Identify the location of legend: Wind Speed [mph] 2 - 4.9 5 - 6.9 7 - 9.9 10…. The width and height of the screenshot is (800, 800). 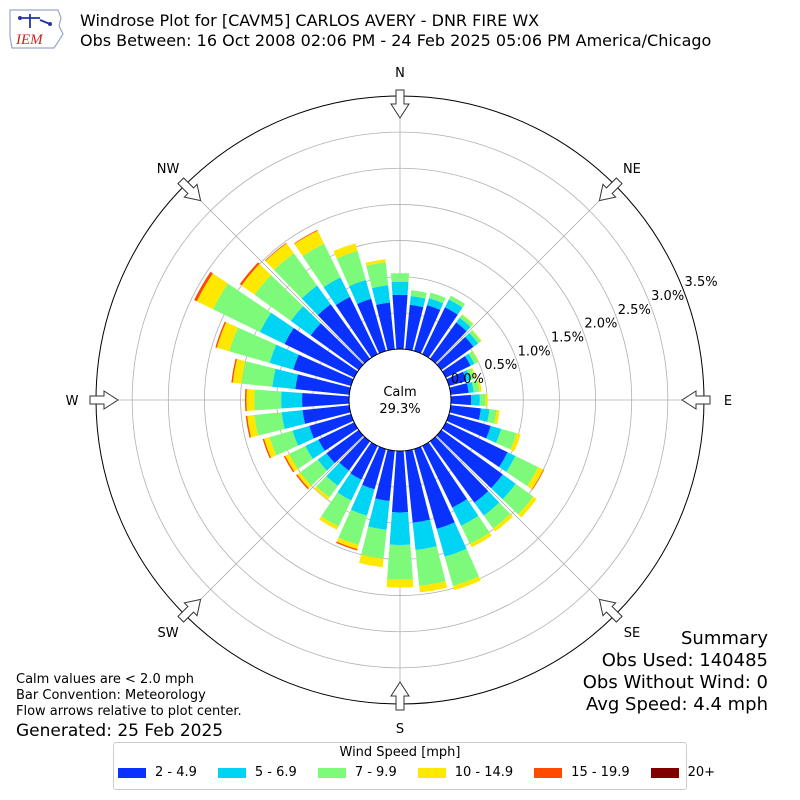
(414, 766).